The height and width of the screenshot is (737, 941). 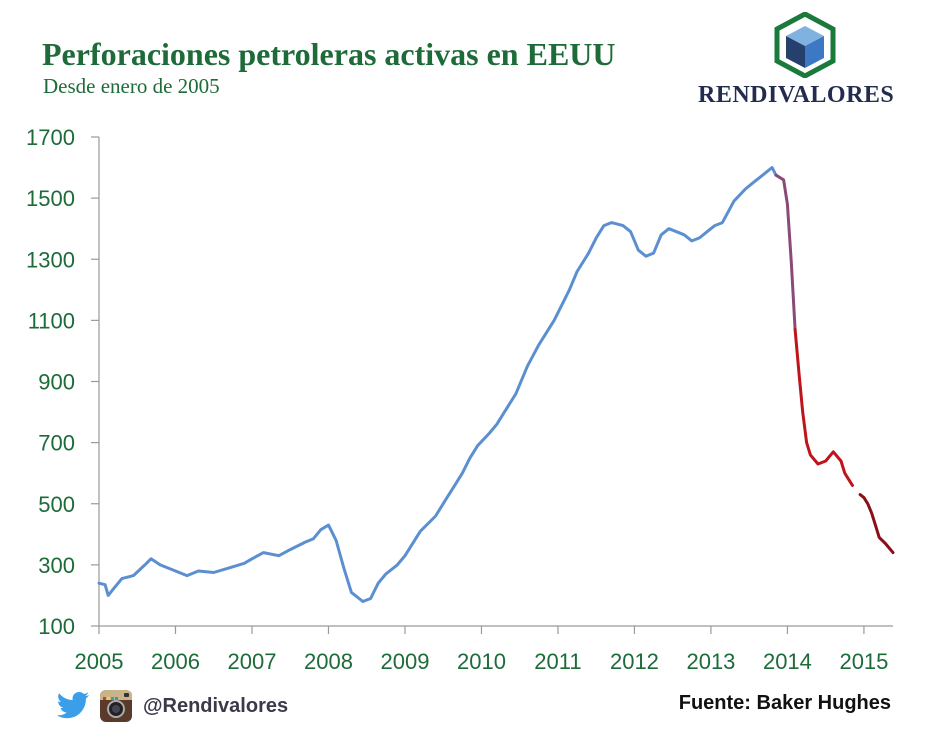 What do you see at coordinates (481, 661) in the screenshot?
I see `x-tick-label: 2010` at bounding box center [481, 661].